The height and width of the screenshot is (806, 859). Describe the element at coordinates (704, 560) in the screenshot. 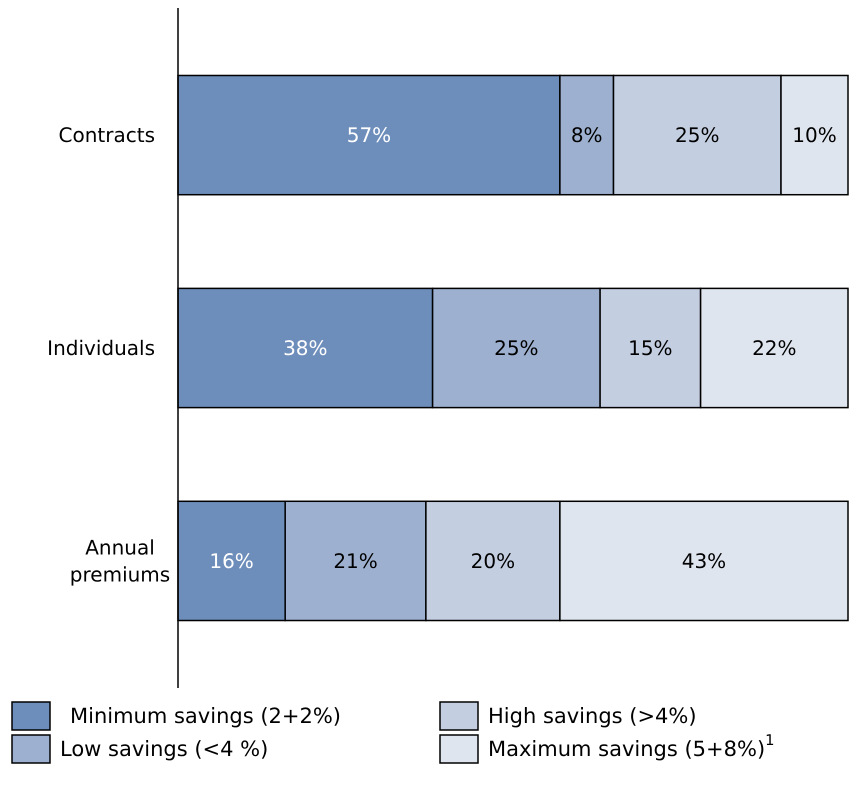

I see `data-label: 43%` at that location.